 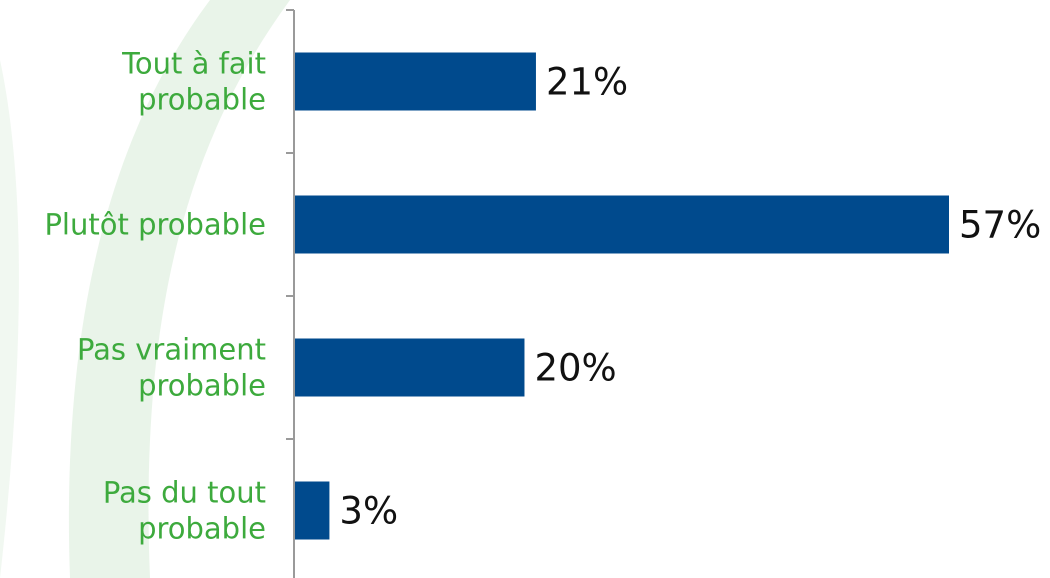 I want to click on category-axis, so click(x=290, y=293).